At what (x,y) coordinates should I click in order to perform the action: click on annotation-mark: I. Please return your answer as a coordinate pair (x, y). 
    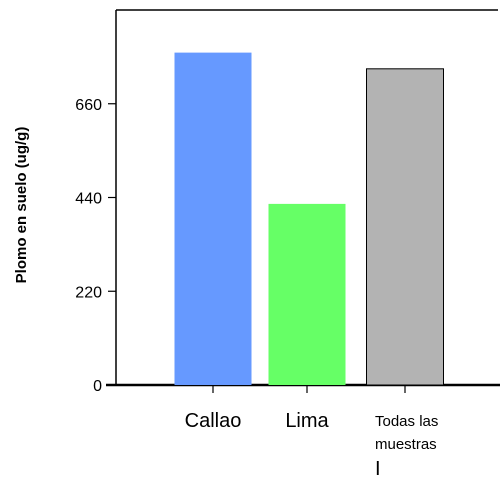
    Looking at the image, I should click on (378, 468).